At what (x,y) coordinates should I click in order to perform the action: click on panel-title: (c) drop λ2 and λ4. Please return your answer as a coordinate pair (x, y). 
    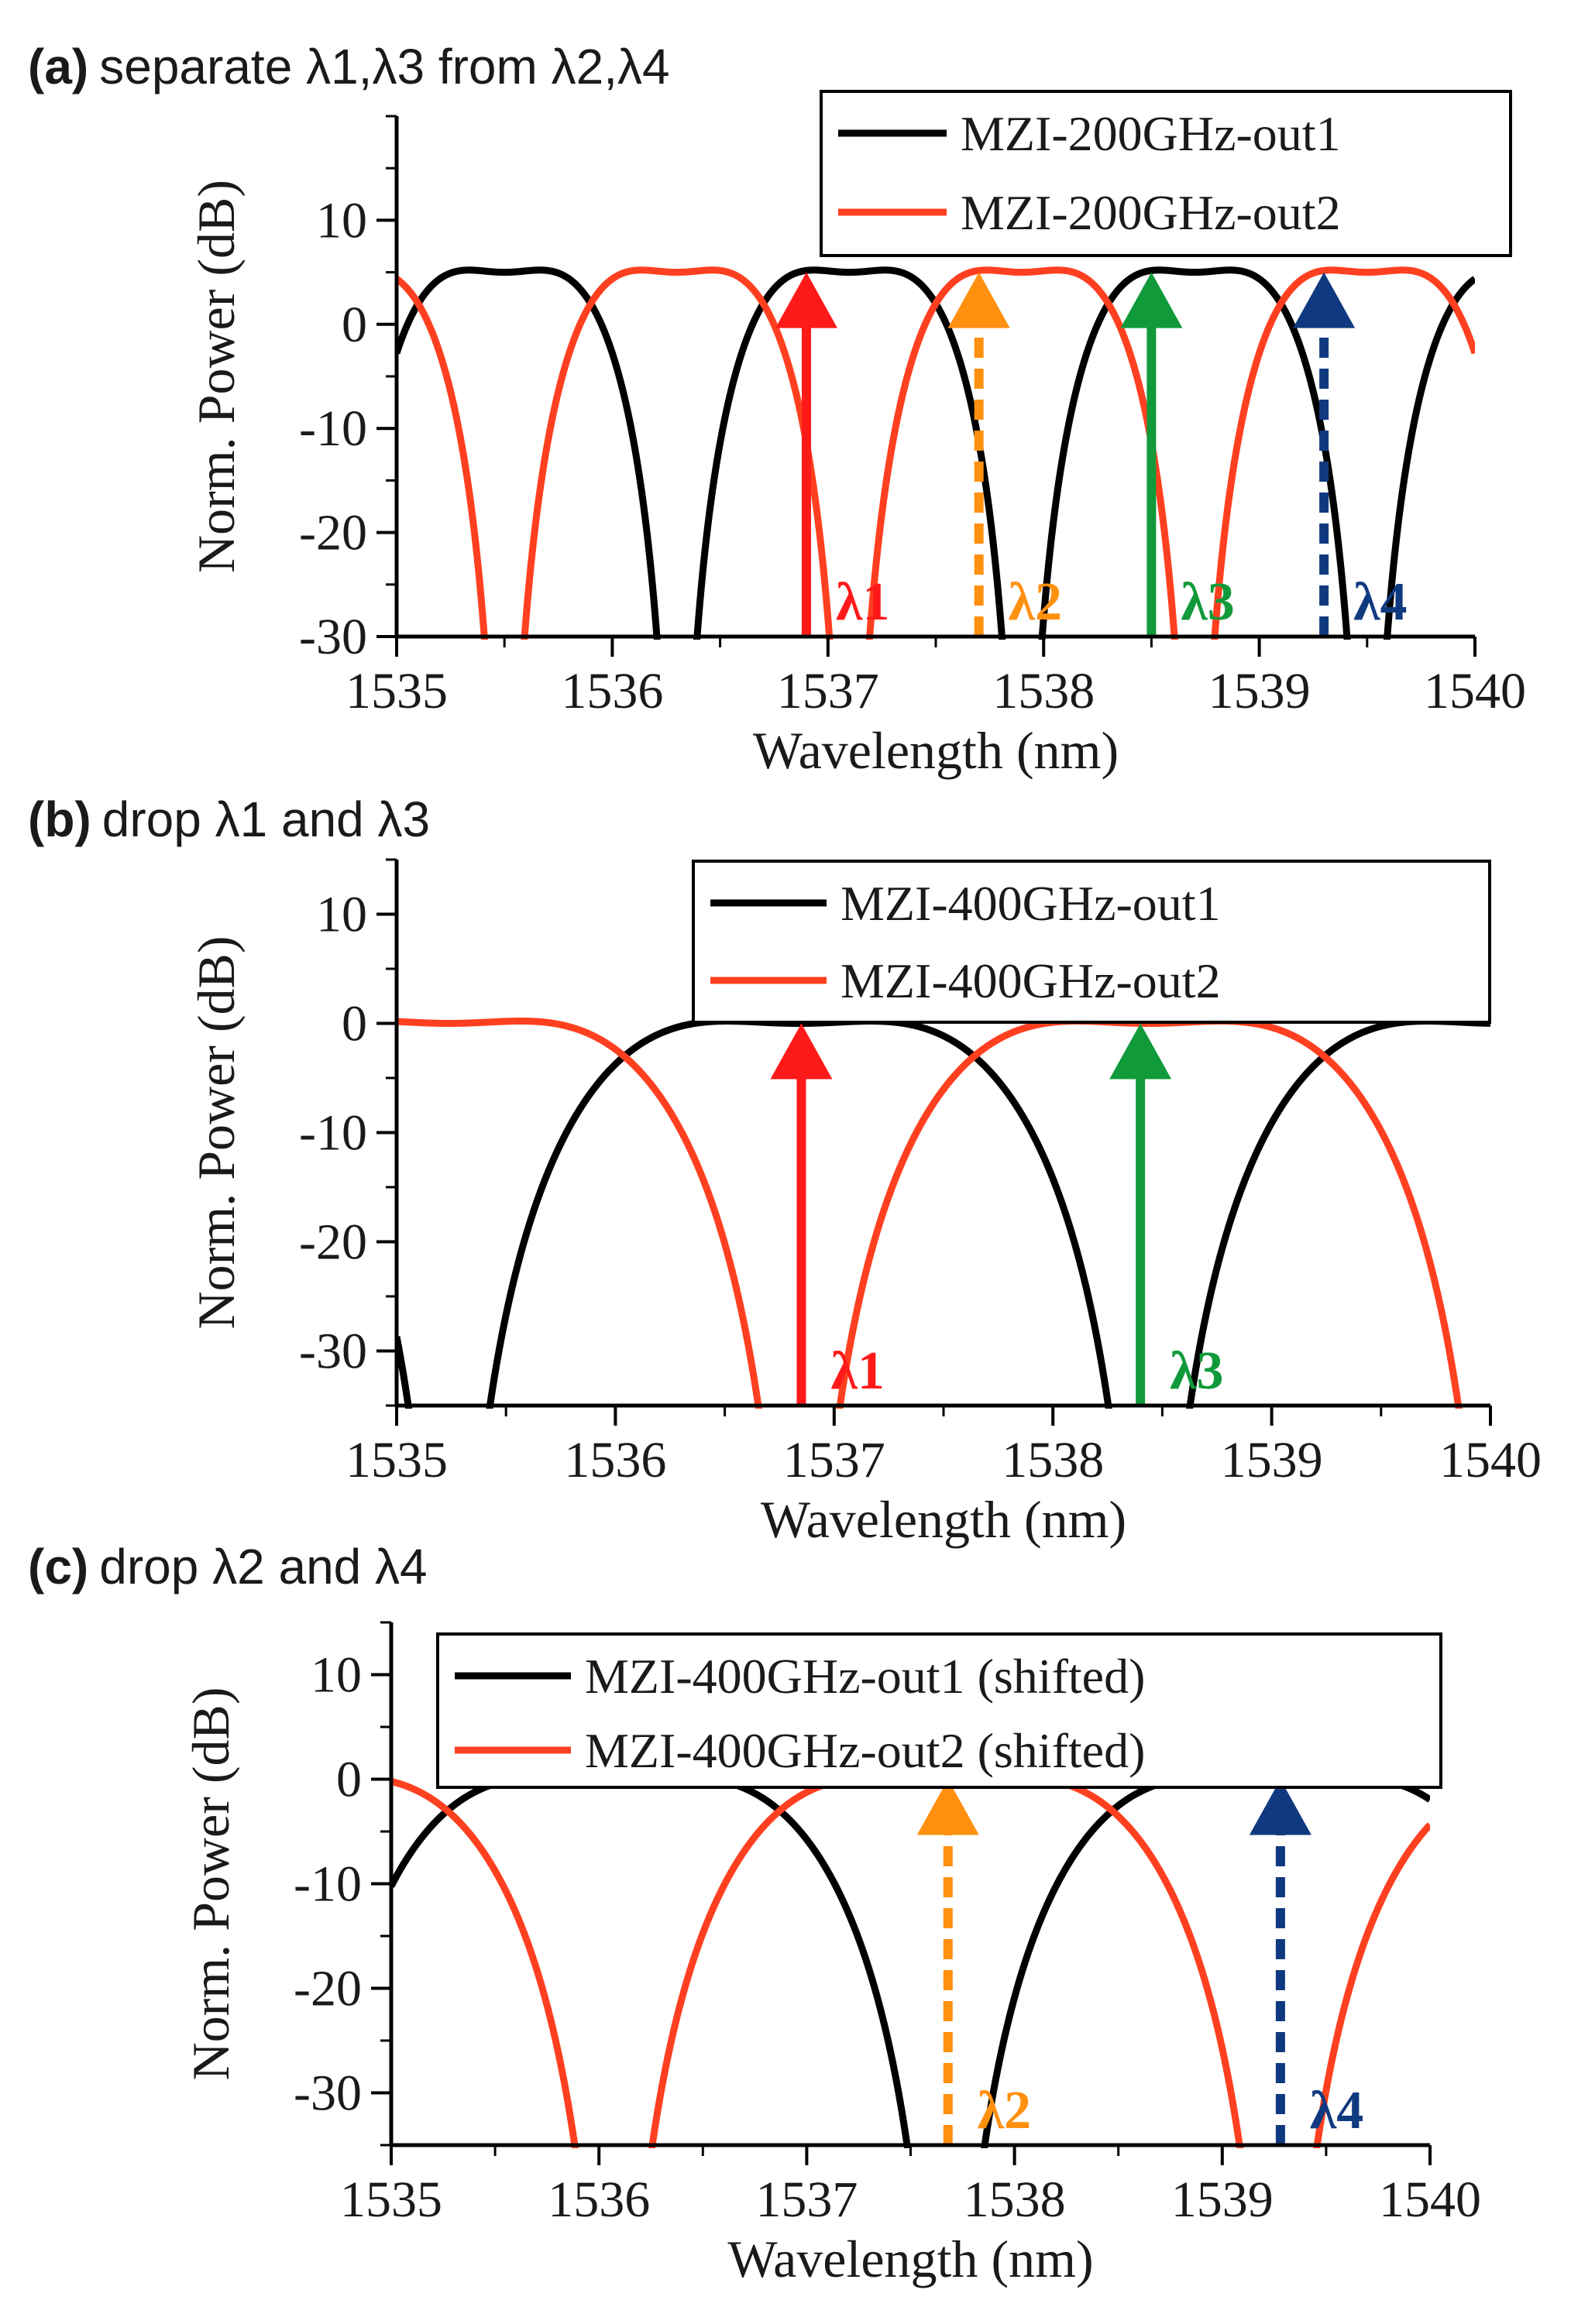
    Looking at the image, I should click on (228, 1567).